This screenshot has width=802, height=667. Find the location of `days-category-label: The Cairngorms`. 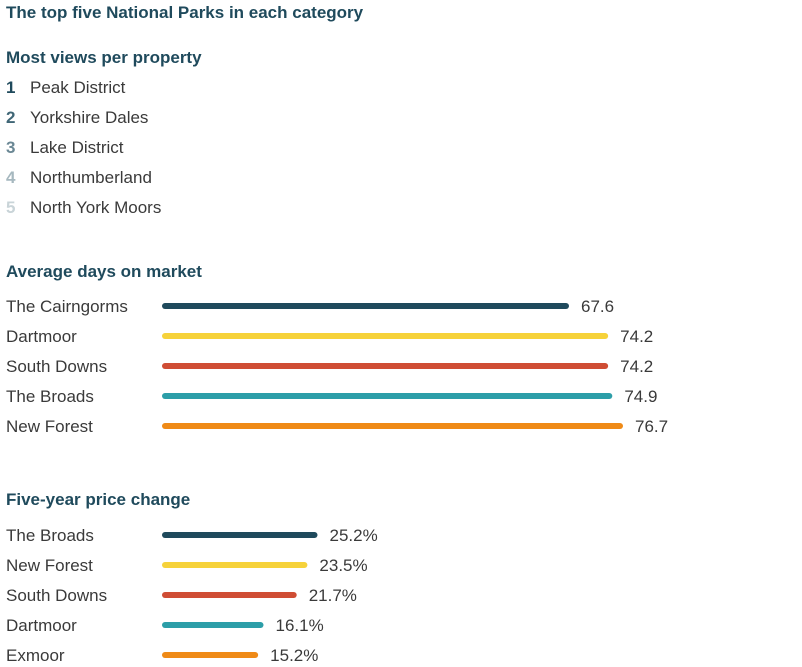

days-category-label: The Cairngorms is located at coordinates (67, 306).